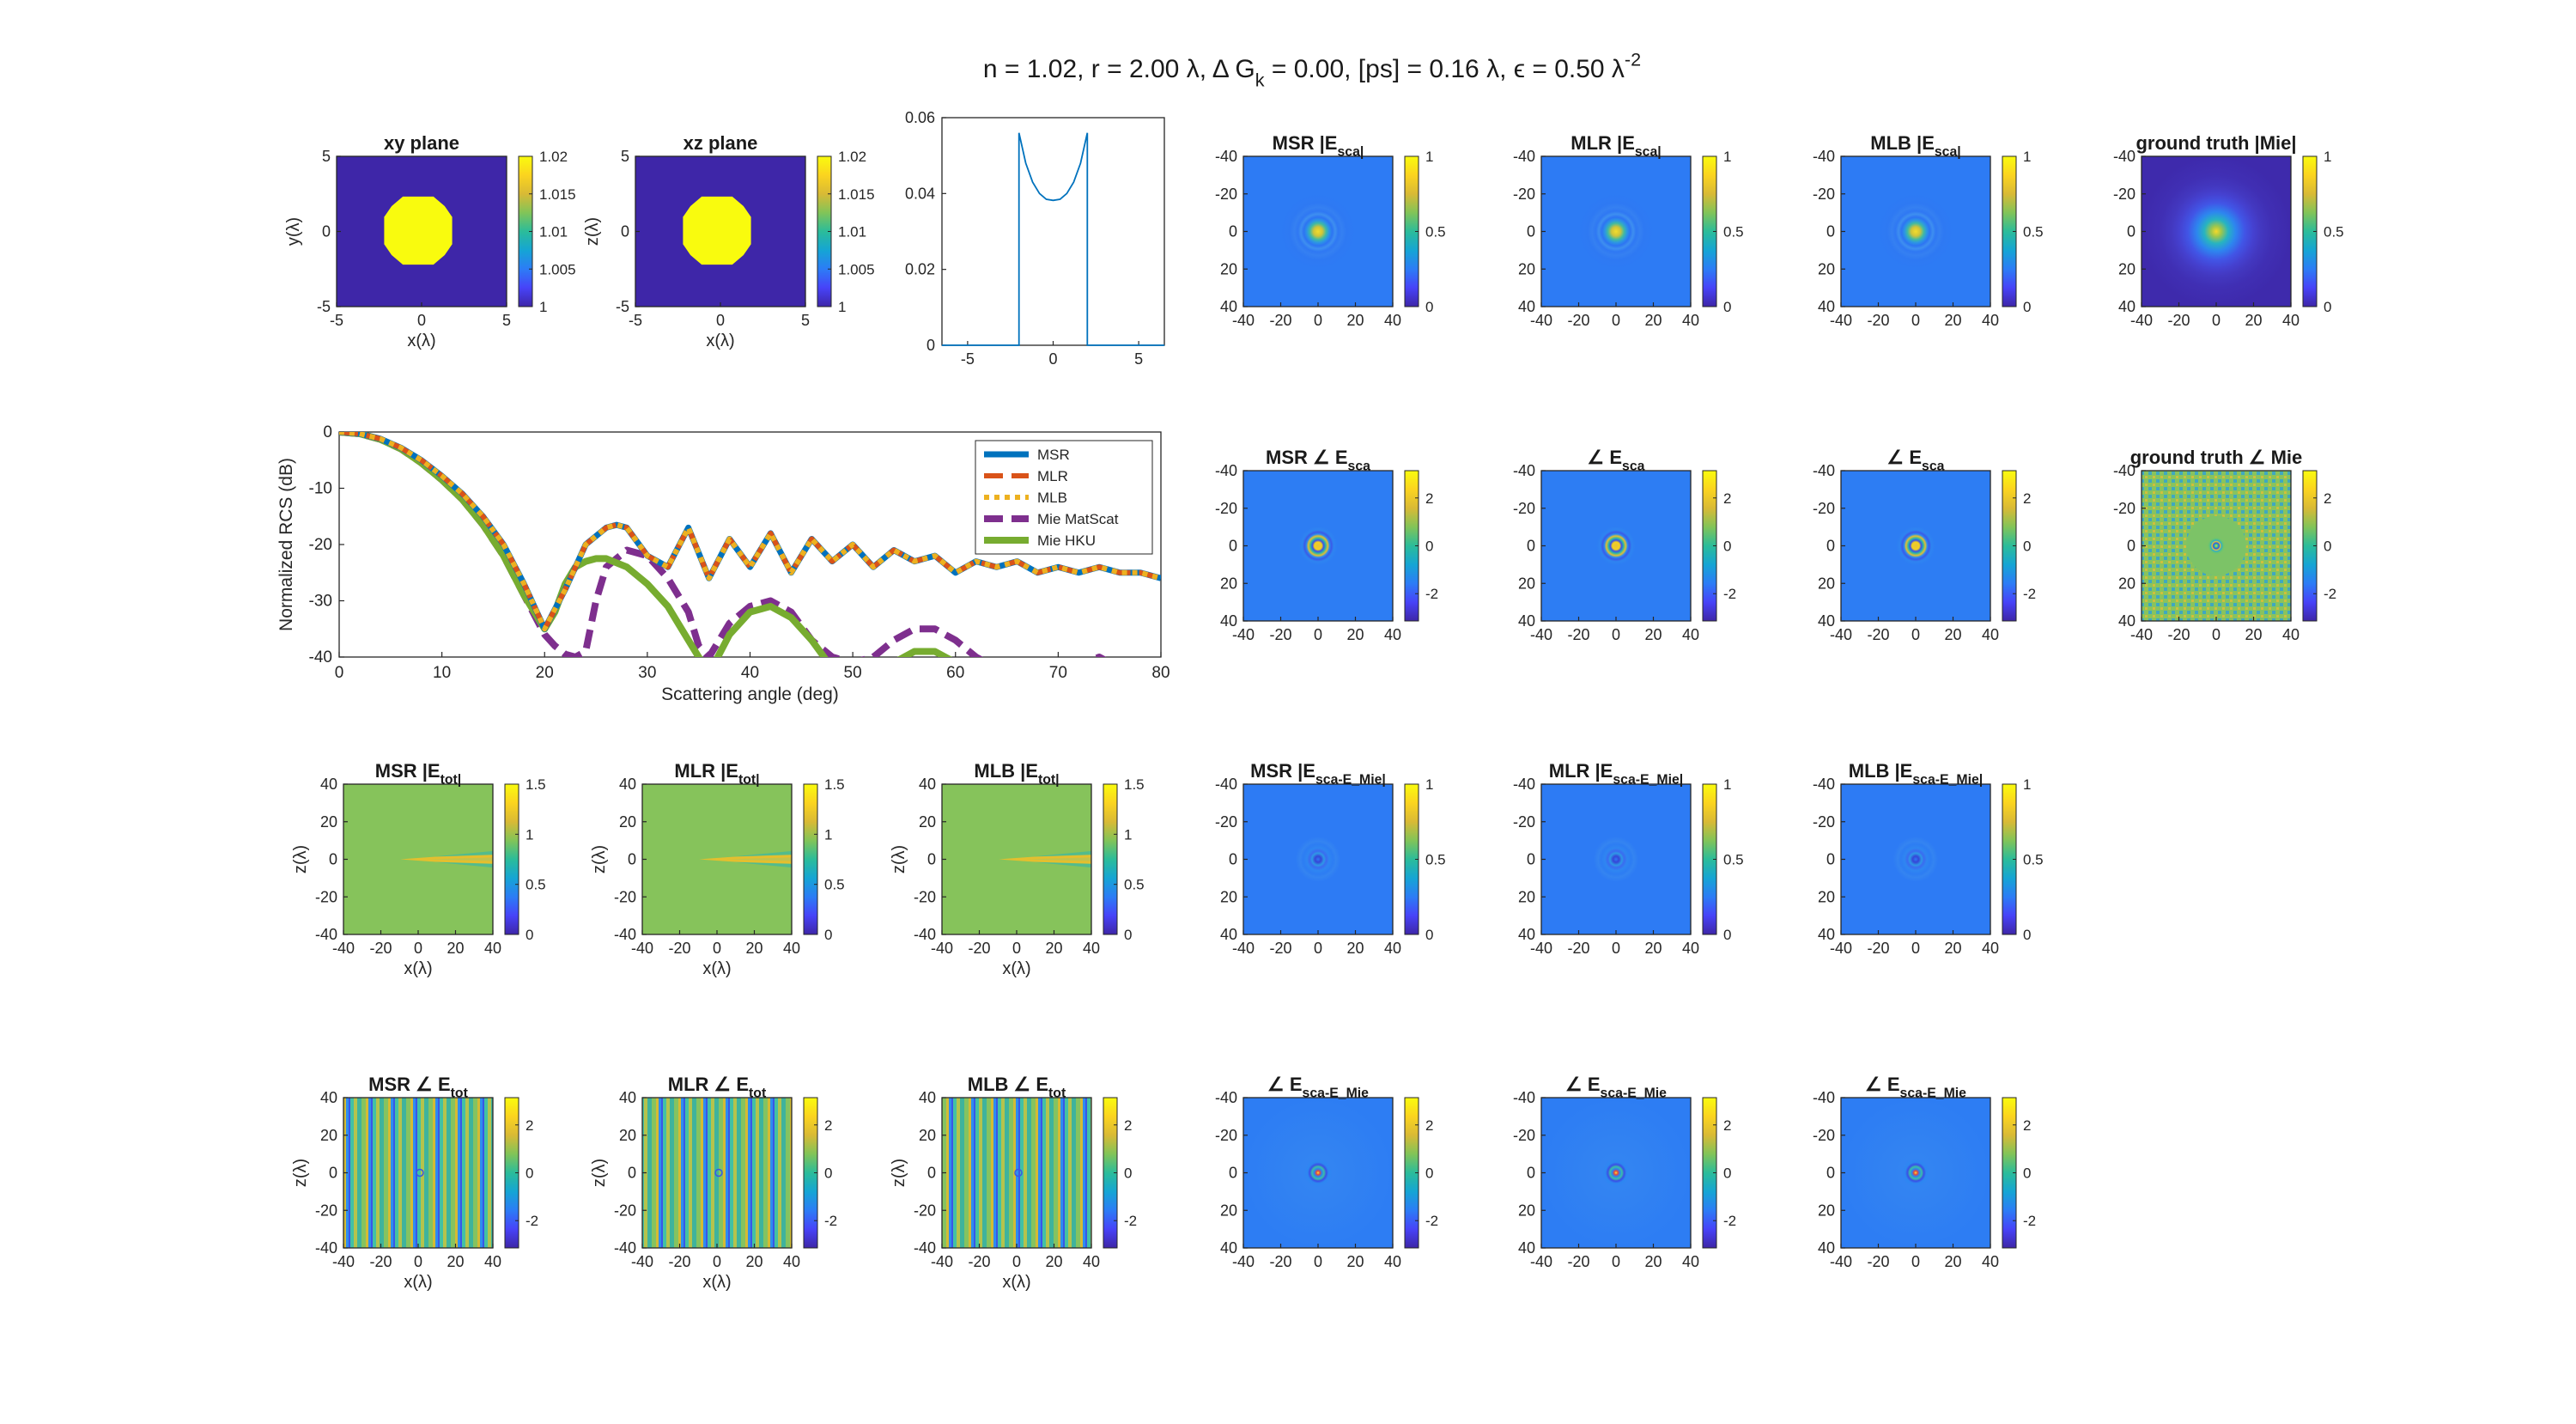 The image size is (2576, 1424). What do you see at coordinates (899, 859) in the screenshot?
I see `mlb-abs-etot-ylabel: z(λ)` at bounding box center [899, 859].